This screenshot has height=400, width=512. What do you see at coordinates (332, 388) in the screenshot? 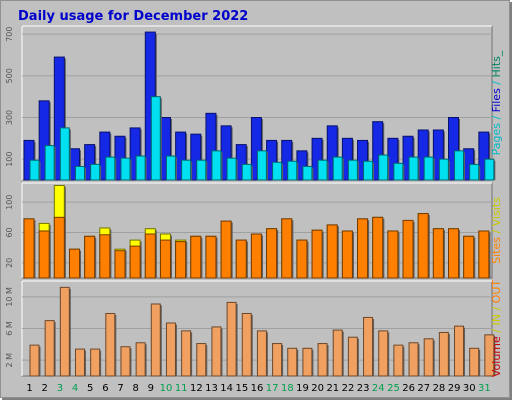
I see `x-tick-label-day-21: 21` at bounding box center [332, 388].